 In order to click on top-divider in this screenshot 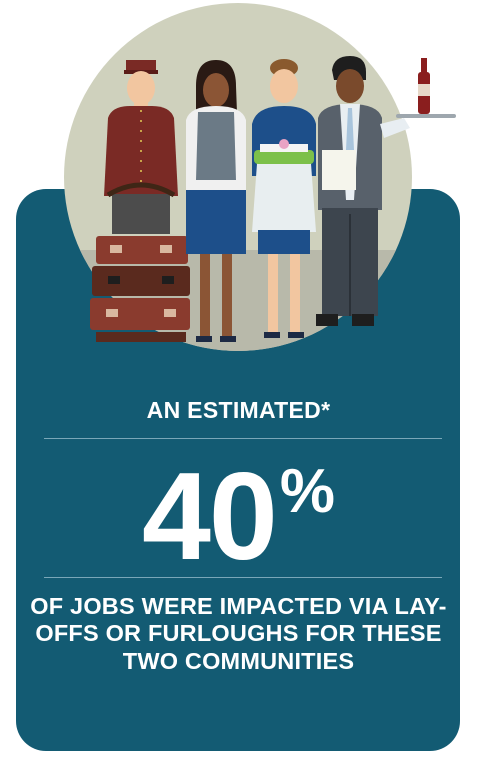, I will do `click(243, 438)`.